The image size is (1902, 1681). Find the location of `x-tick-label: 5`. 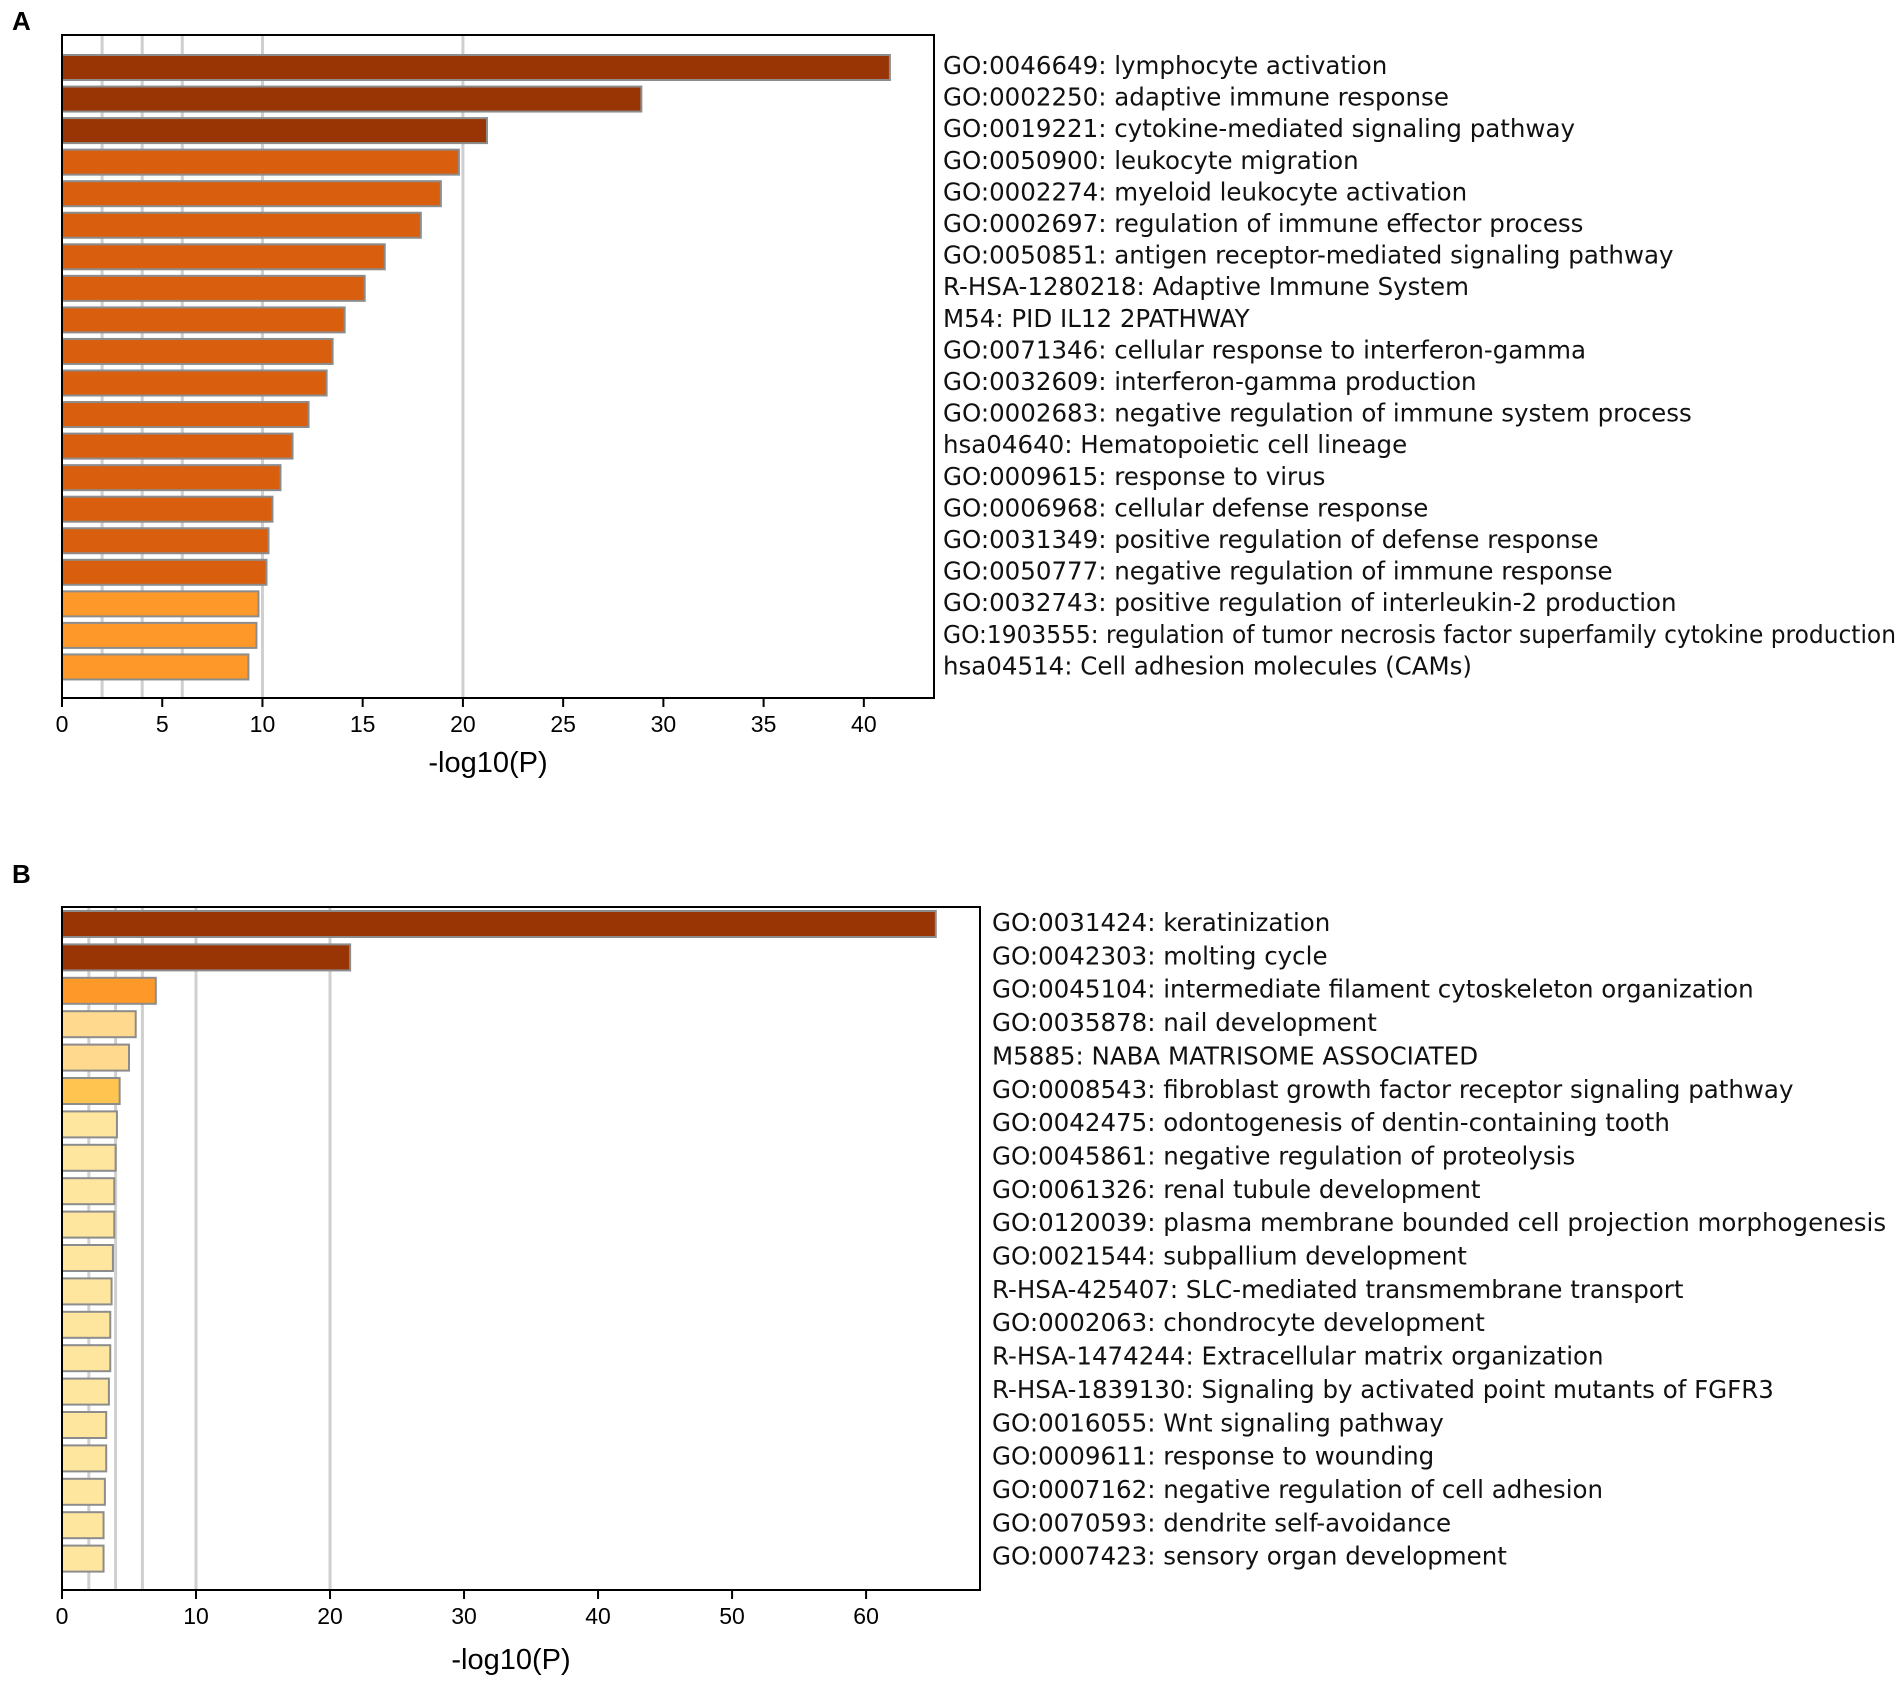

x-tick-label: 5 is located at coordinates (162, 724).